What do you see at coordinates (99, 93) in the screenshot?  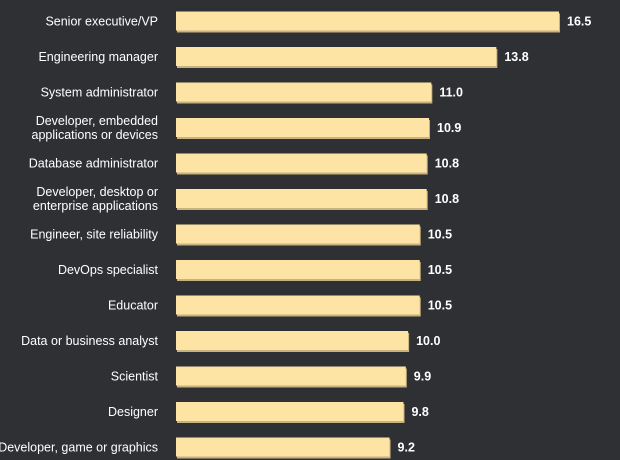 I see `category-label: System administrator` at bounding box center [99, 93].